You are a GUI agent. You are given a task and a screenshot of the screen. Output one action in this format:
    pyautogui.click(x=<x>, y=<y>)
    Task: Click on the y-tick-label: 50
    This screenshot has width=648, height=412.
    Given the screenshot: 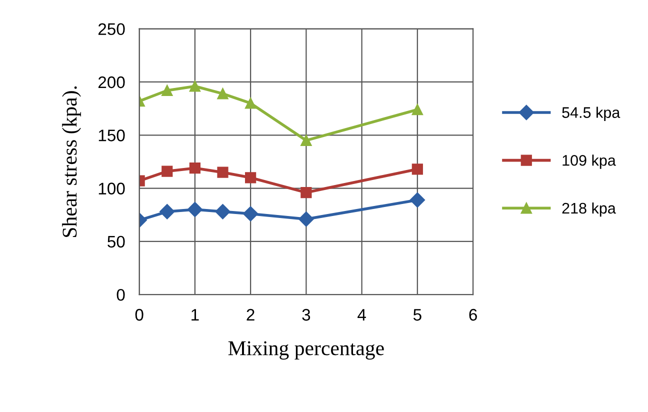 What is the action you would take?
    pyautogui.click(x=116, y=242)
    